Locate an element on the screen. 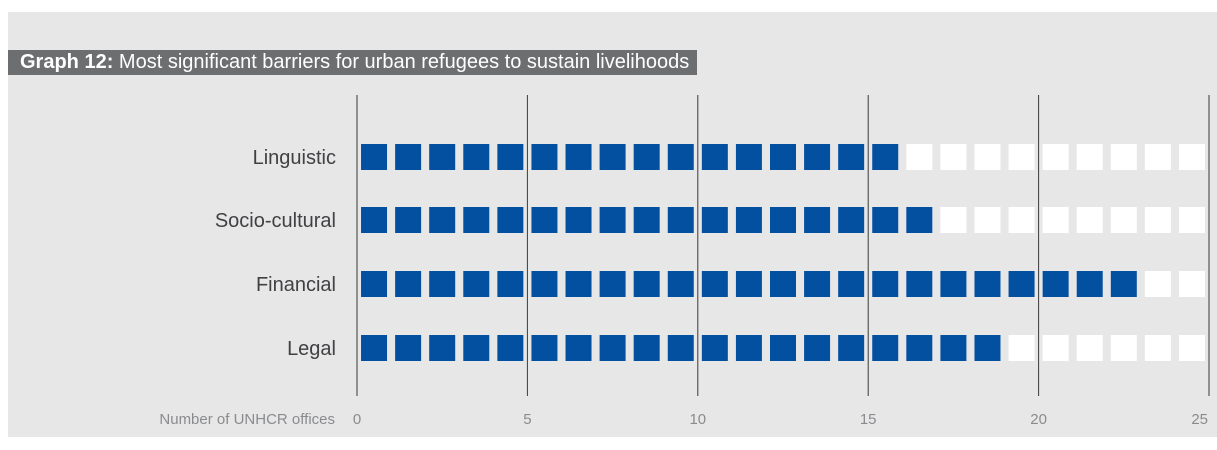 This screenshot has width=1217, height=450. bar-row-linguistic is located at coordinates (783, 157).